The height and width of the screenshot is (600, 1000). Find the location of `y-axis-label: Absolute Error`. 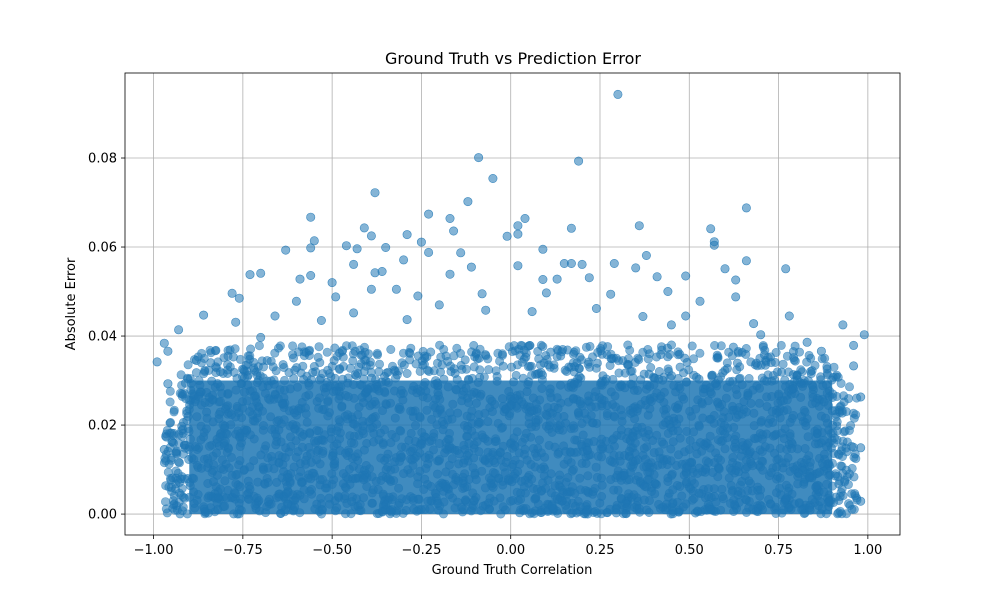

y-axis-label: Absolute Error is located at coordinates (71, 303).